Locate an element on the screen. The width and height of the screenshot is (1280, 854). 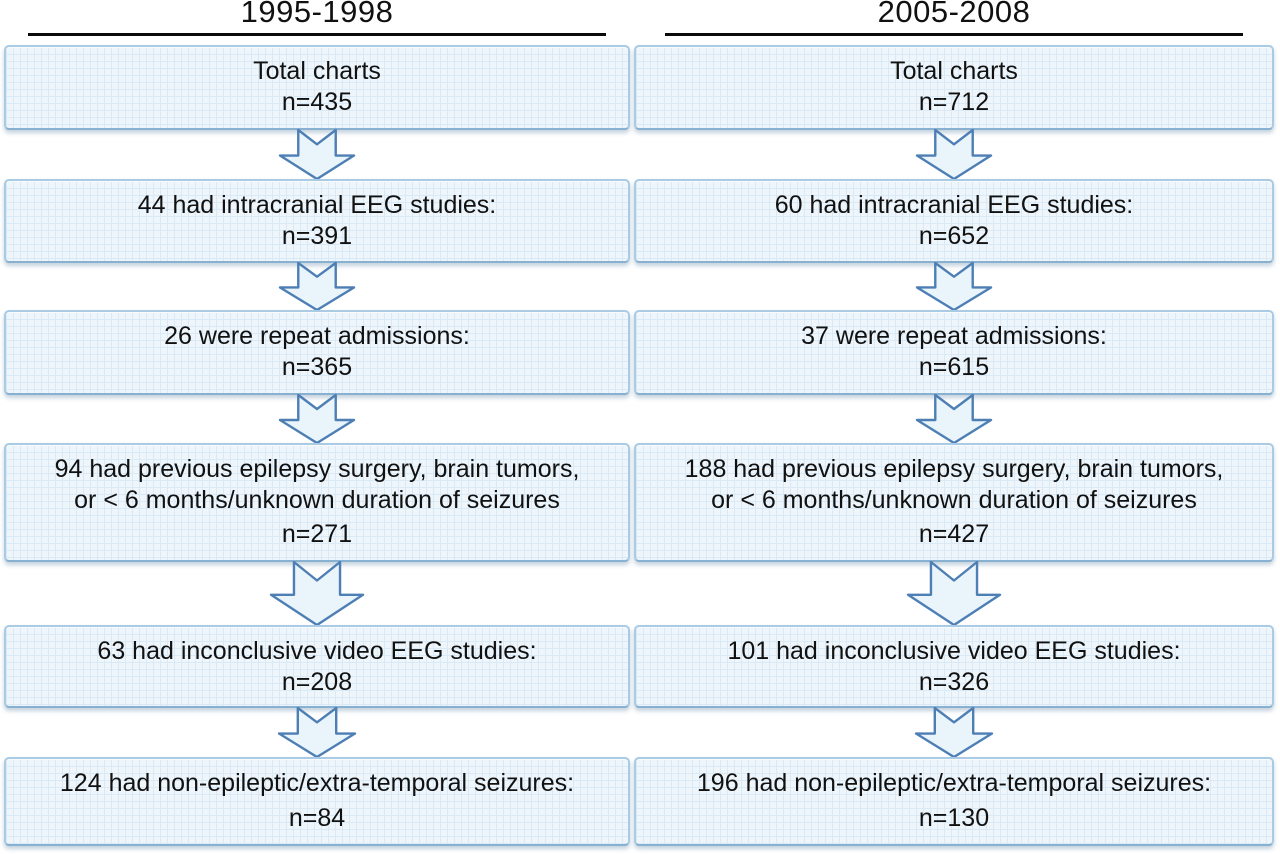
box-description: 101 had inconclusive video EEG studies: is located at coordinates (954, 651).